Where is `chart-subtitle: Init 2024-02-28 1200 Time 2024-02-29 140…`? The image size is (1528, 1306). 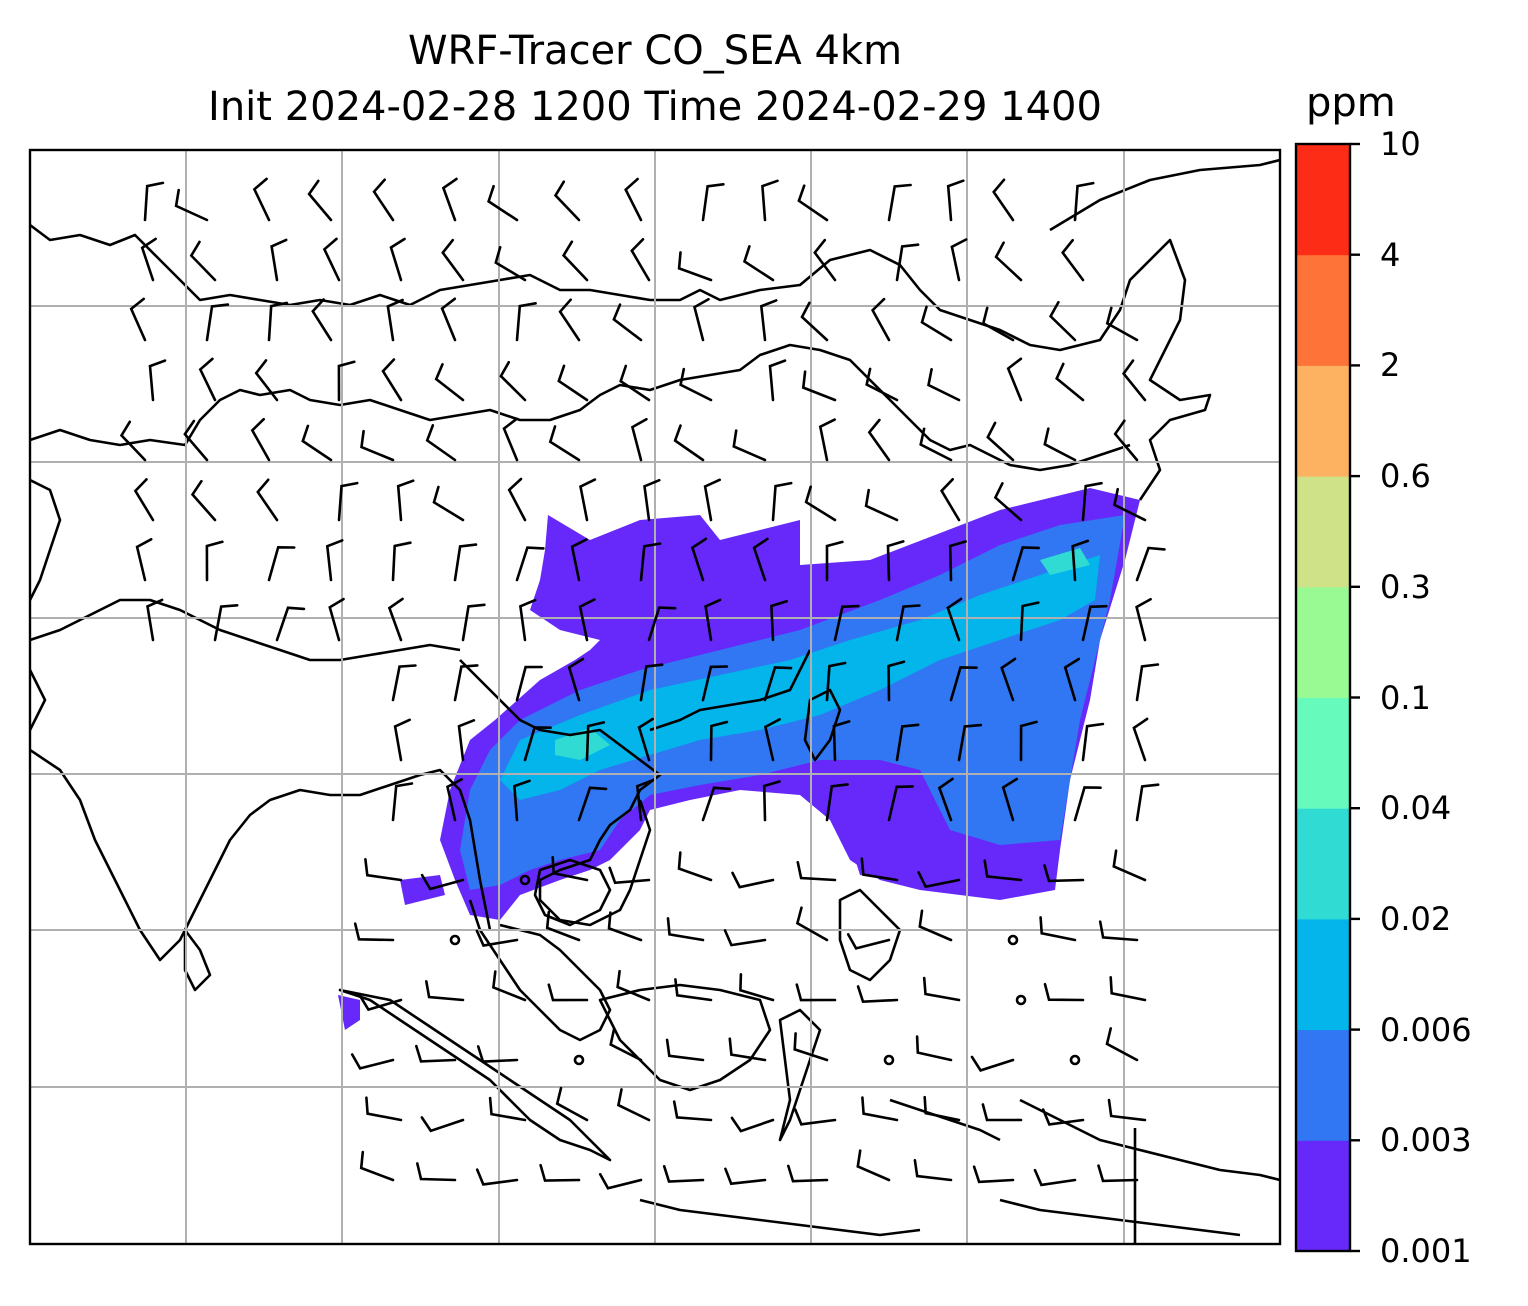
chart-subtitle: Init 2024-02-28 1200 Time 2024-02-29 140… is located at coordinates (655, 107).